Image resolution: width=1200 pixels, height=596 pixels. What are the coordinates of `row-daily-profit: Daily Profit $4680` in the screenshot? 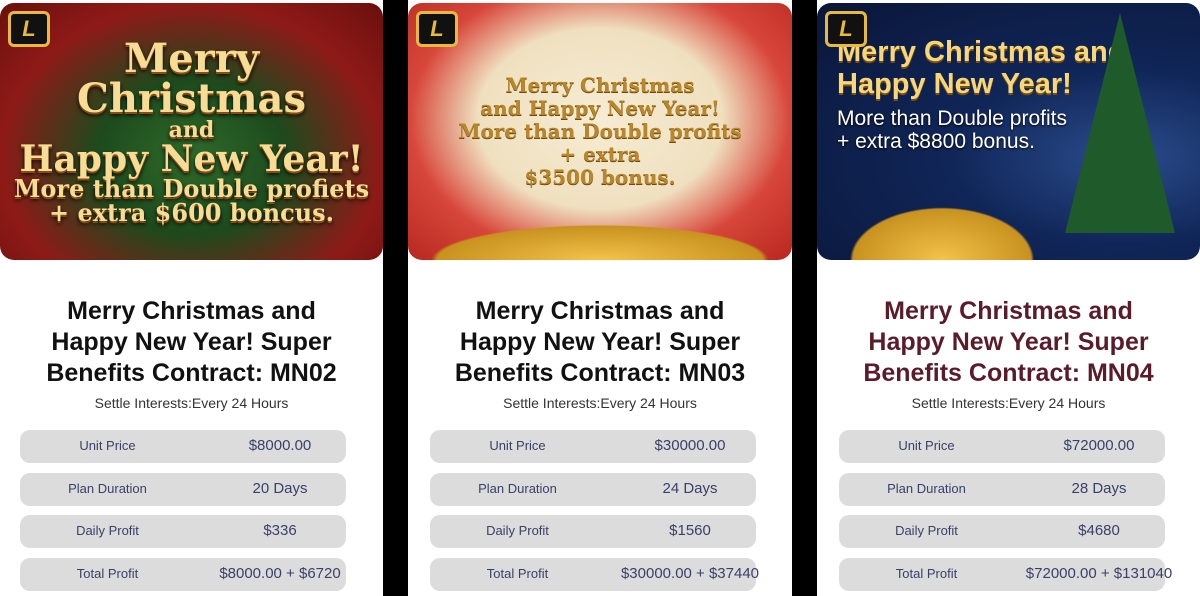 It's located at (1002, 531).